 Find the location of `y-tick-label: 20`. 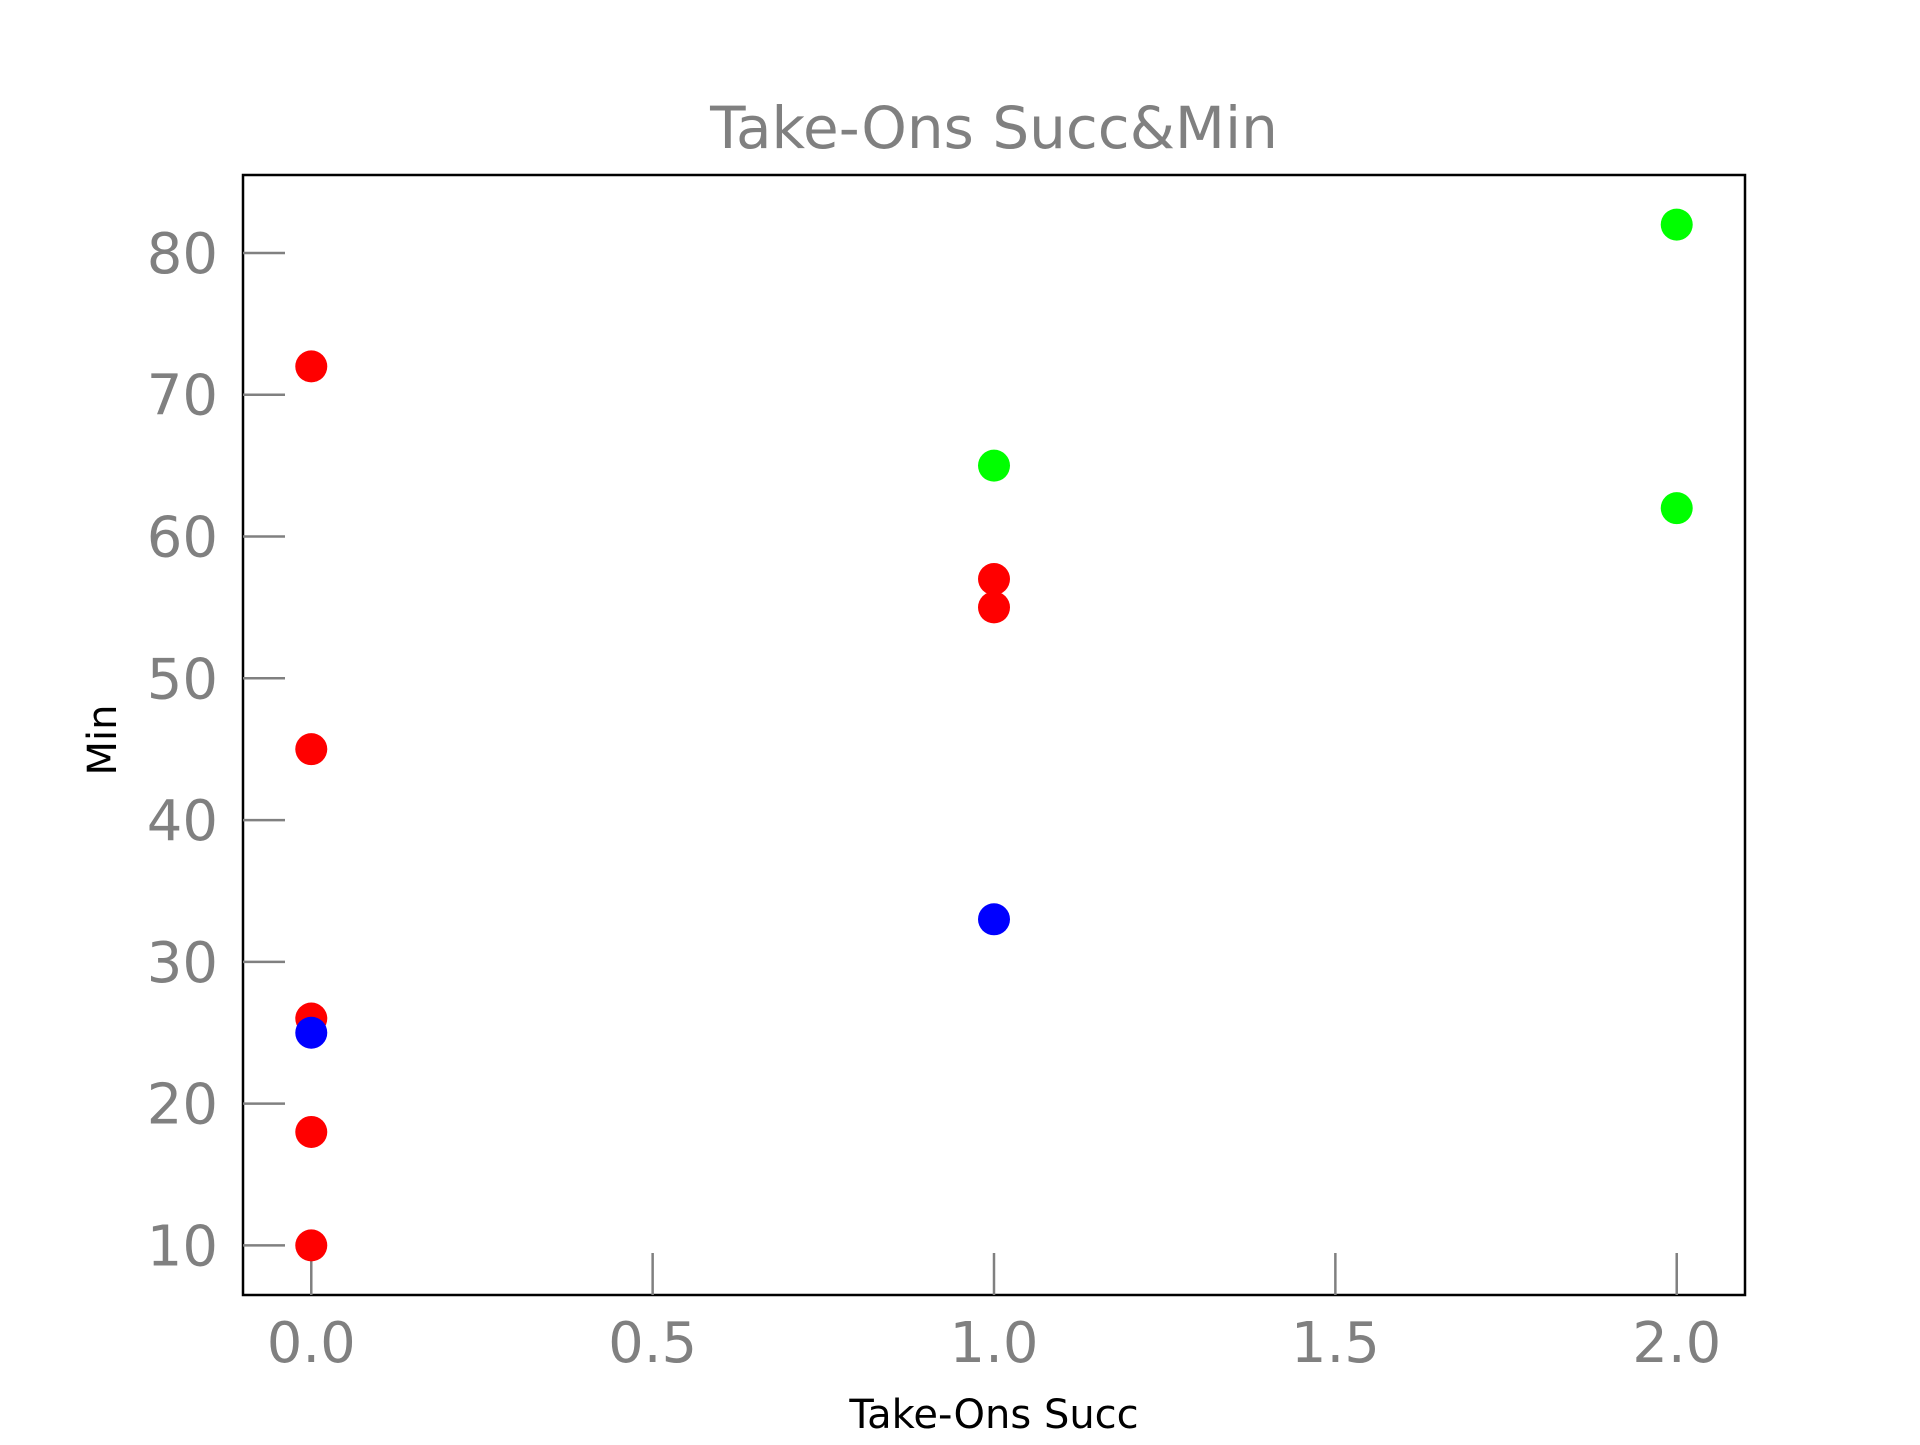

y-tick-label: 20 is located at coordinates (182, 1105).